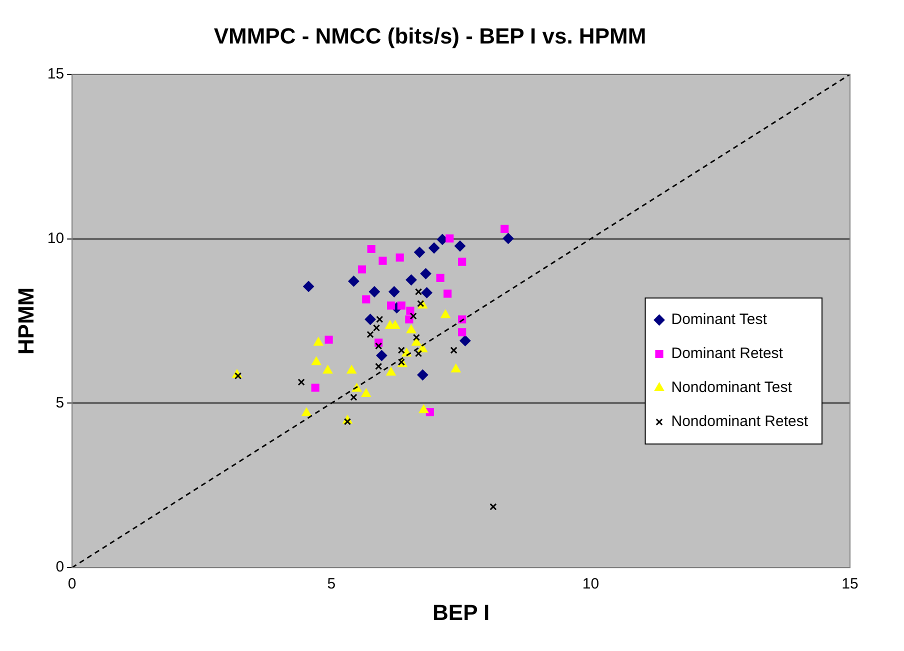  I want to click on y-tick-label: 10, so click(55, 238).